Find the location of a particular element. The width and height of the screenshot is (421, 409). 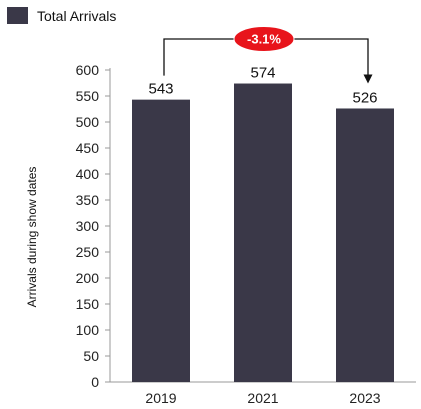

y-tick-label: 500 is located at coordinates (88, 122).